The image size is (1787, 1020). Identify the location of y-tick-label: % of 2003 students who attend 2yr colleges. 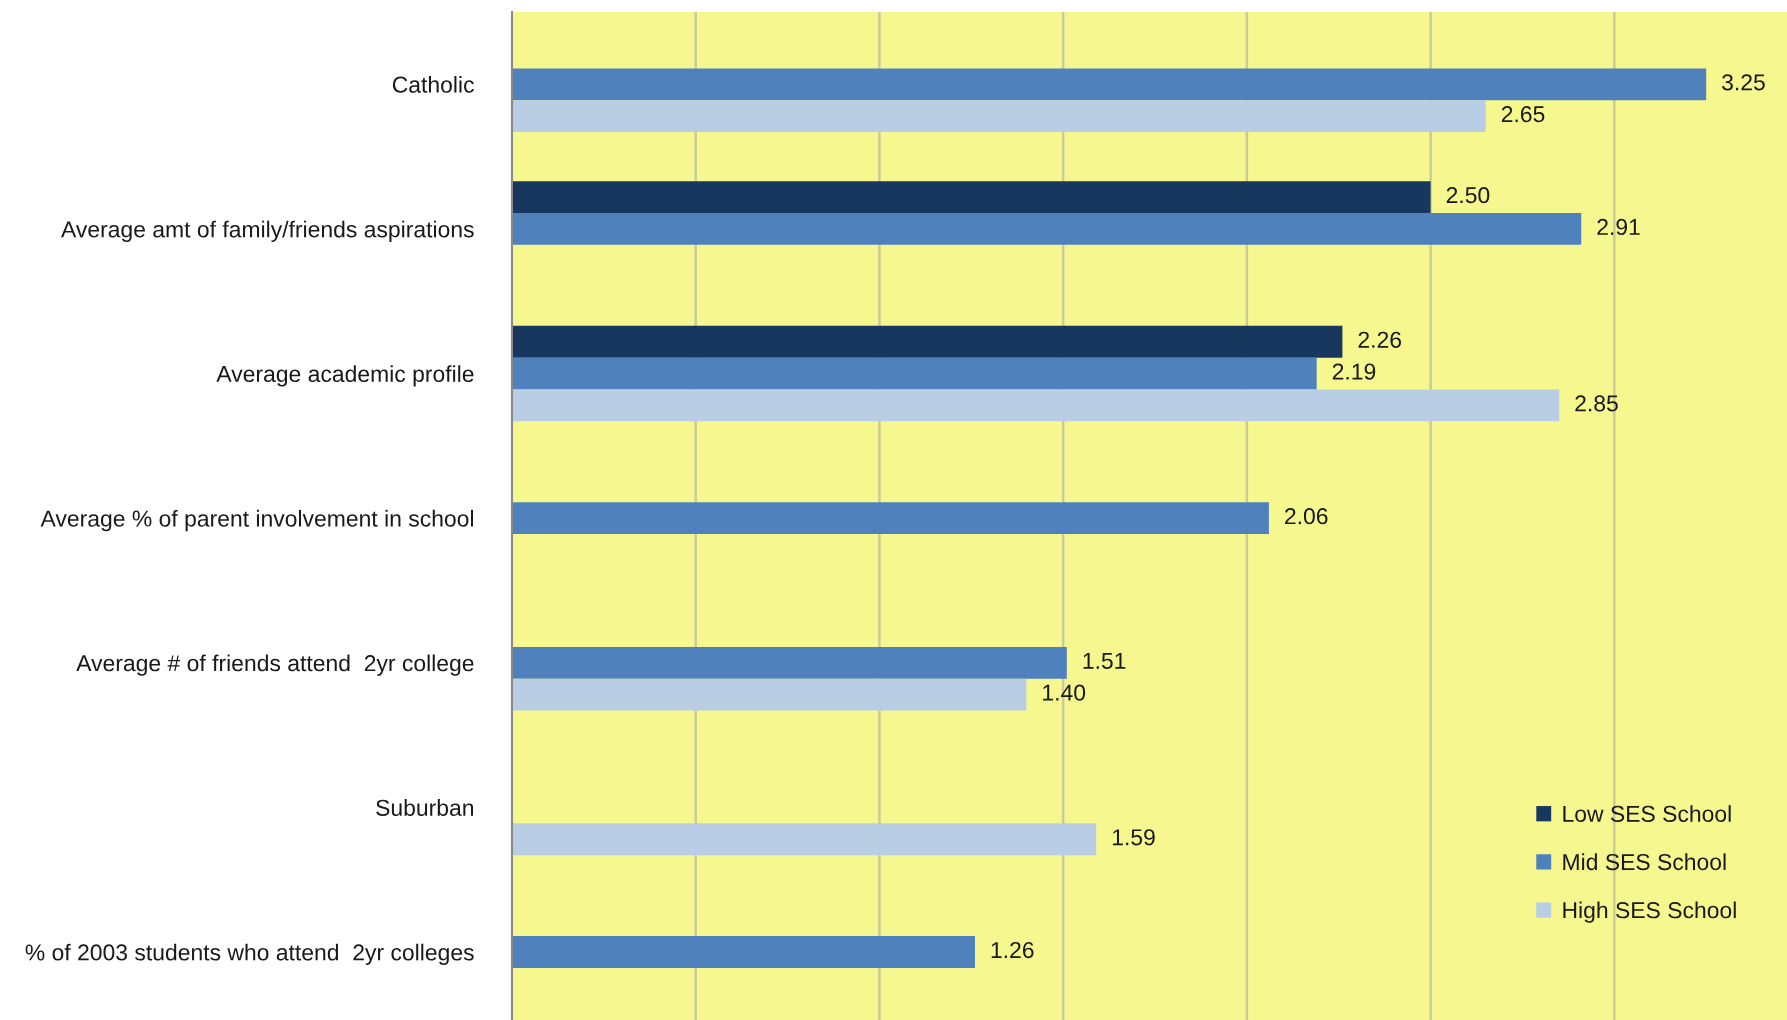
(249, 954).